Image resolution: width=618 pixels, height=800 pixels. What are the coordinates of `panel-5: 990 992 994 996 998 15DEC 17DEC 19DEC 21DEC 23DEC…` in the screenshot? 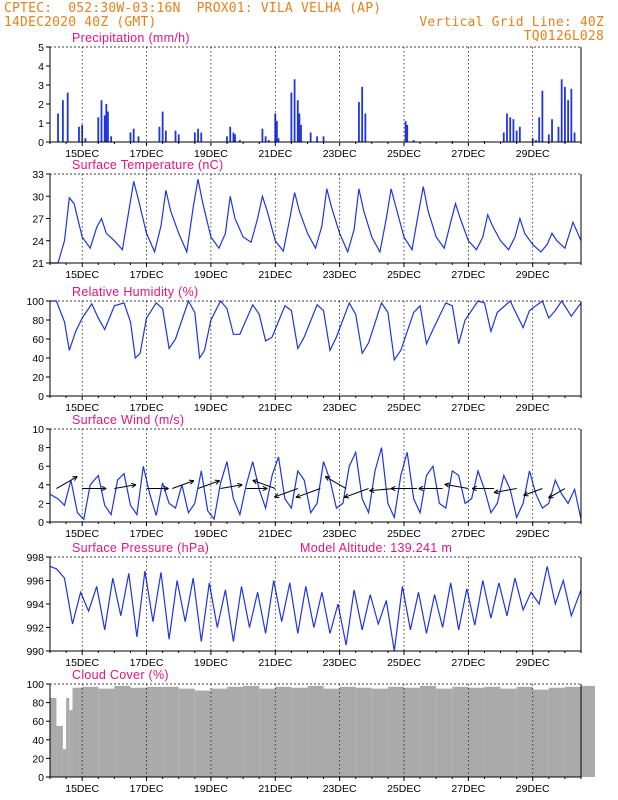 It's located at (304, 605).